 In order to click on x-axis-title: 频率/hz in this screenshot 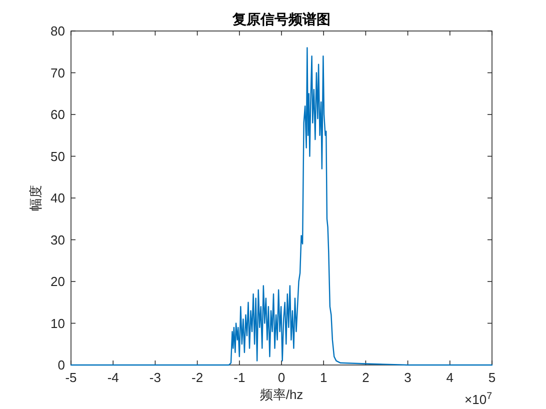, I will do `click(282, 394)`.